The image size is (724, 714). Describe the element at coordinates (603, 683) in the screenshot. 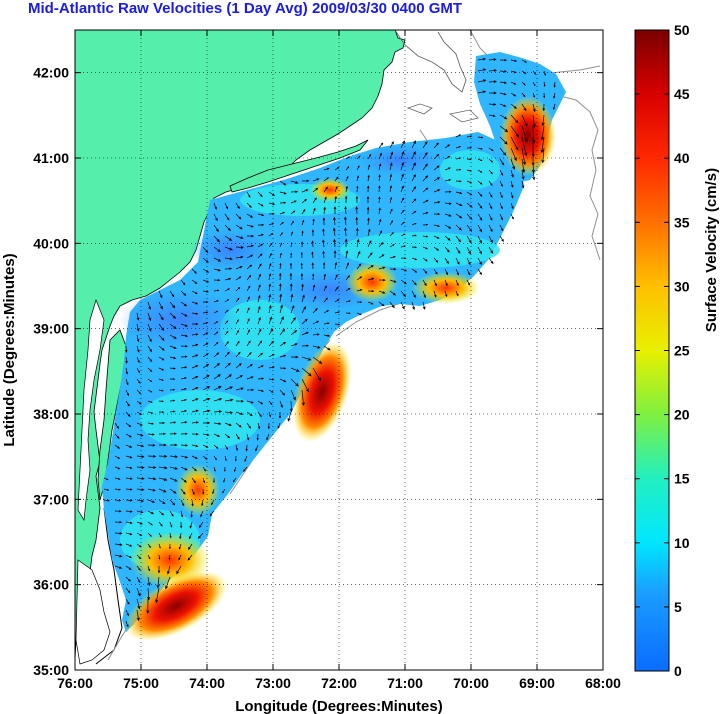

I see `x-tick-label: 68:00` at that location.